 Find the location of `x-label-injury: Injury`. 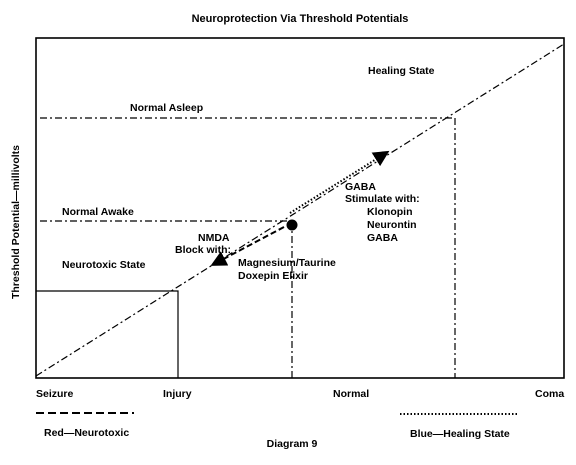

x-label-injury: Injury is located at coordinates (177, 394).